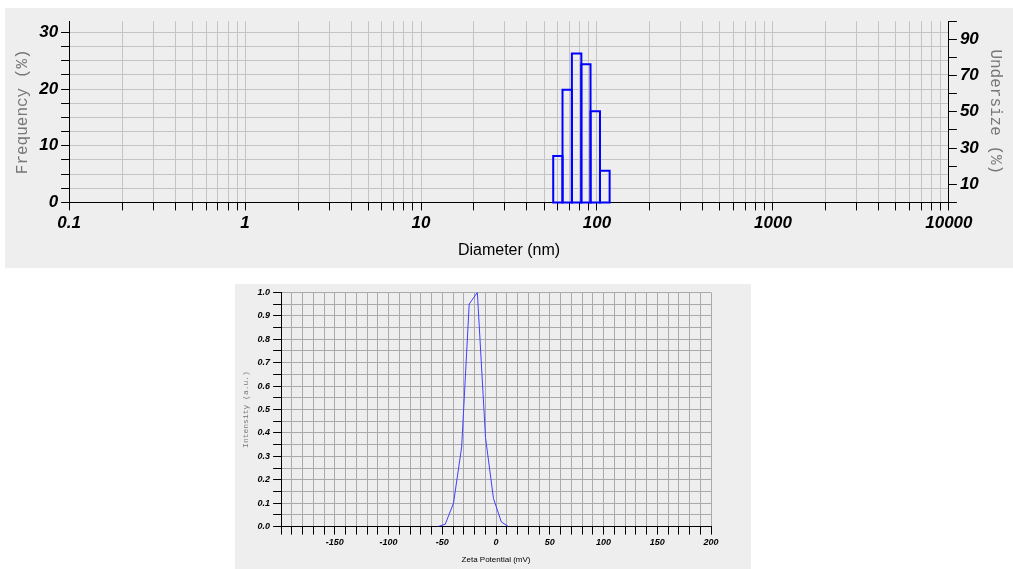 Image resolution: width=1013 pixels, height=569 pixels. What do you see at coordinates (69, 223) in the screenshot?
I see `x-tick-label: 0.1` at bounding box center [69, 223].